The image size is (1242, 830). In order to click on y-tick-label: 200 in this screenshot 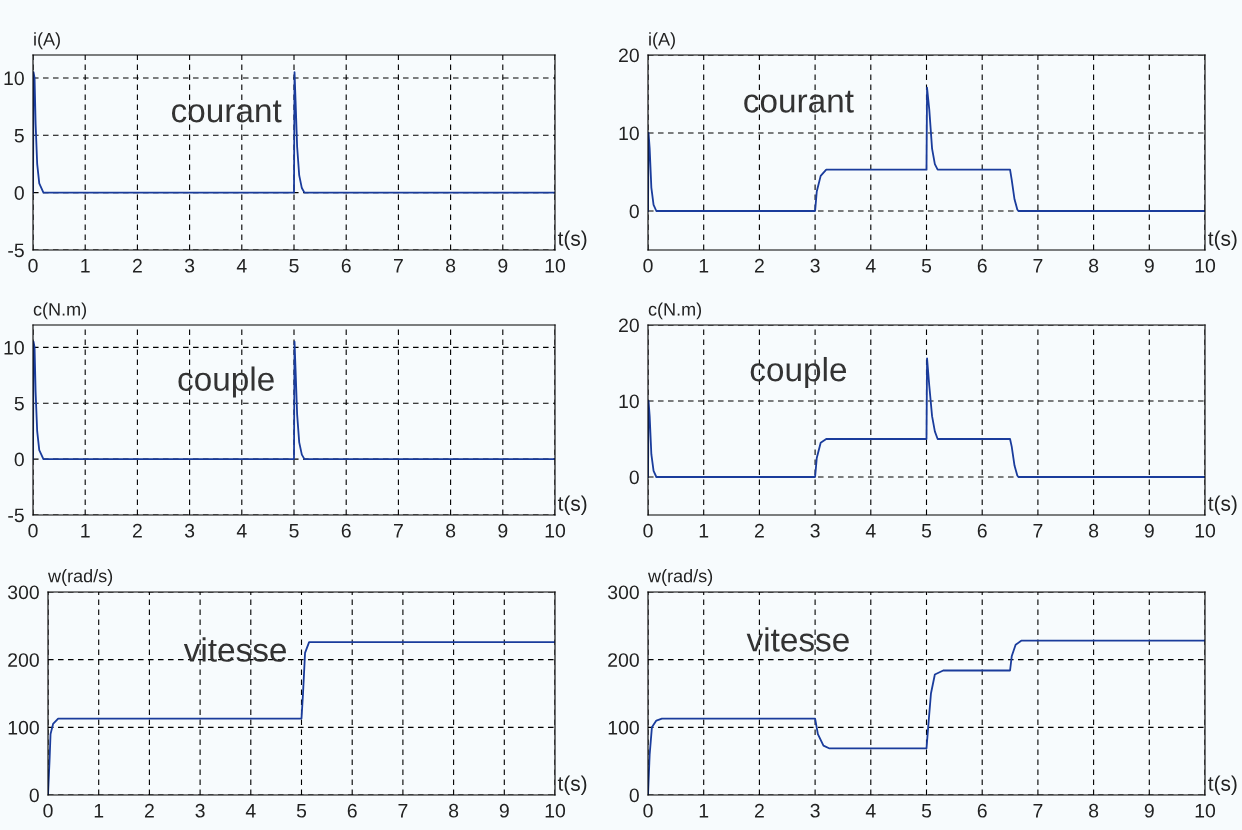, I will do `click(23, 660)`.